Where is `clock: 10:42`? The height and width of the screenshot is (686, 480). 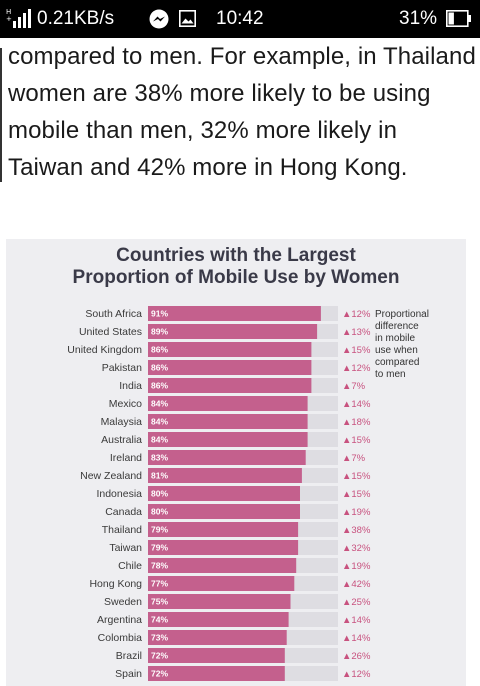 clock: 10:42 is located at coordinates (240, 18).